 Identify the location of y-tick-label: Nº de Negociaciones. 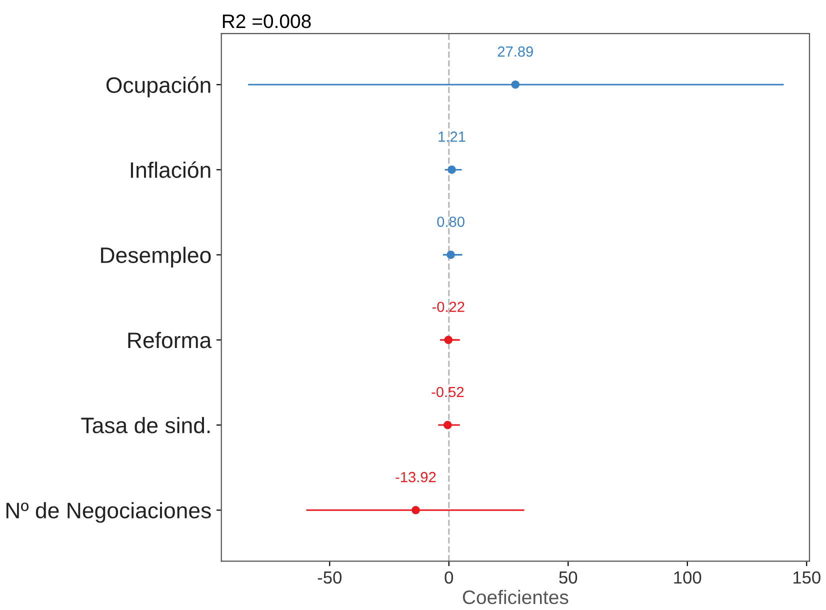
(108, 512).